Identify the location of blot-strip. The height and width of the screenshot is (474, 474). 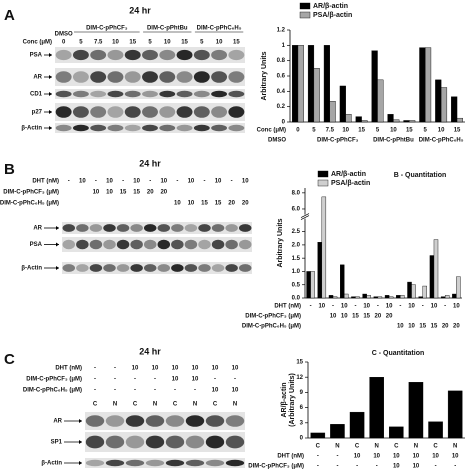
(165, 442).